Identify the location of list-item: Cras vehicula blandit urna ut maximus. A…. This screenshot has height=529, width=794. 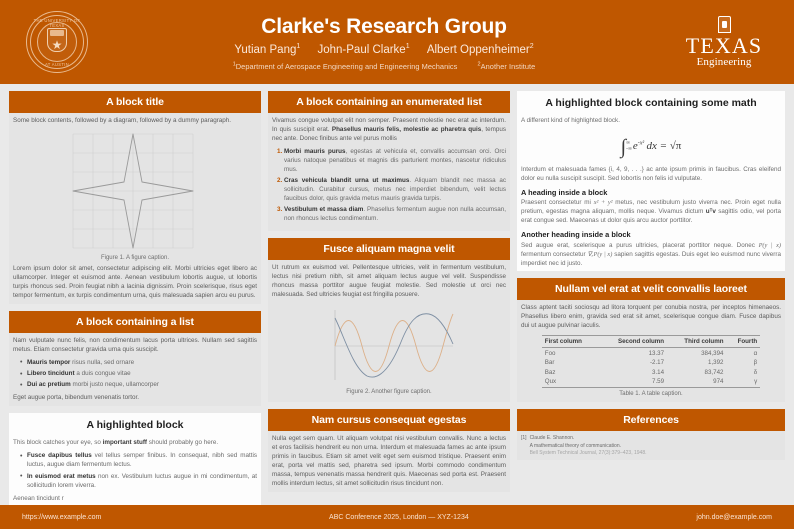
(395, 190).